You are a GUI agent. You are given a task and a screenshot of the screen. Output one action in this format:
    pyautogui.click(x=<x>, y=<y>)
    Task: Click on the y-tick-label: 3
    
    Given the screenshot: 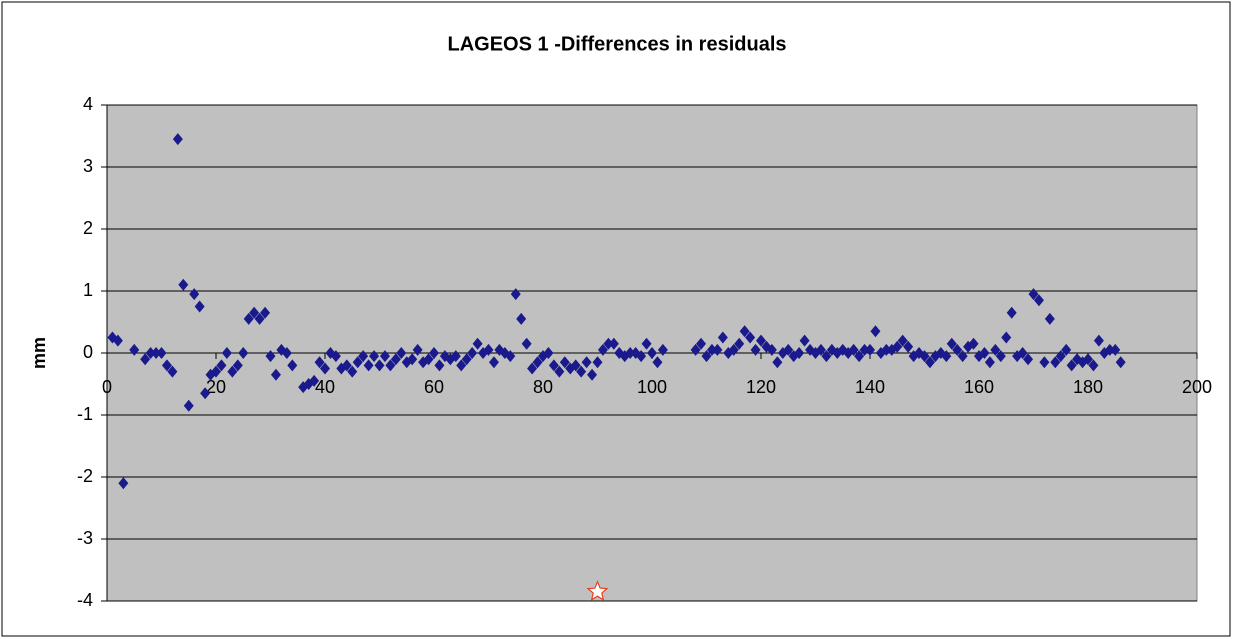 What is the action you would take?
    pyautogui.click(x=88, y=166)
    